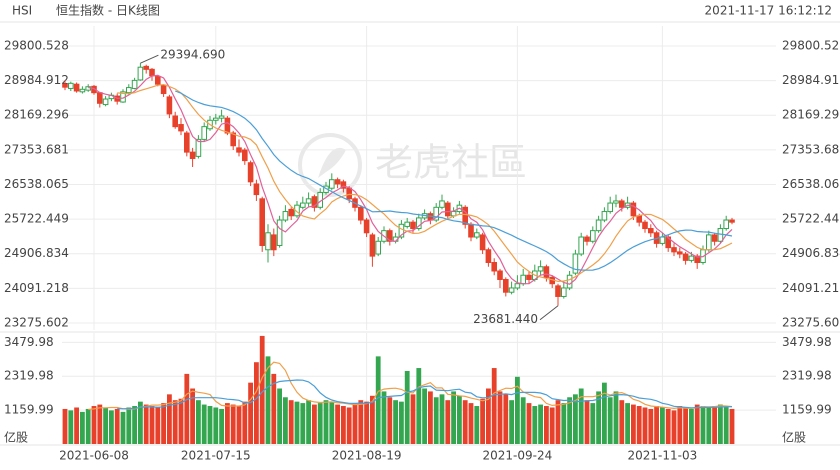  What do you see at coordinates (29, 376) in the screenshot?
I see `volume-tick-label: 2319.98` at bounding box center [29, 376].